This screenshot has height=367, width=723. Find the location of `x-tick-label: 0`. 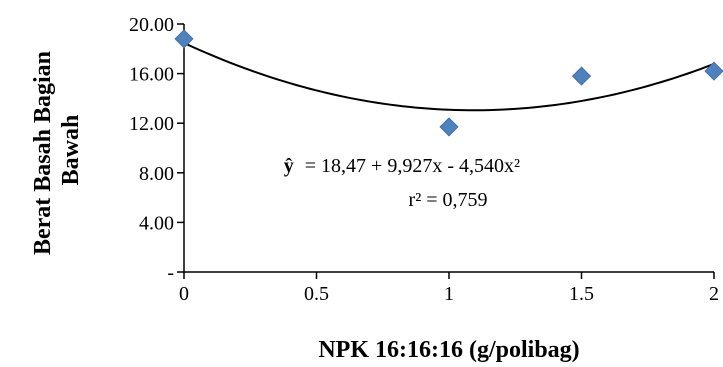

x-tick-label: 0 is located at coordinates (184, 294).